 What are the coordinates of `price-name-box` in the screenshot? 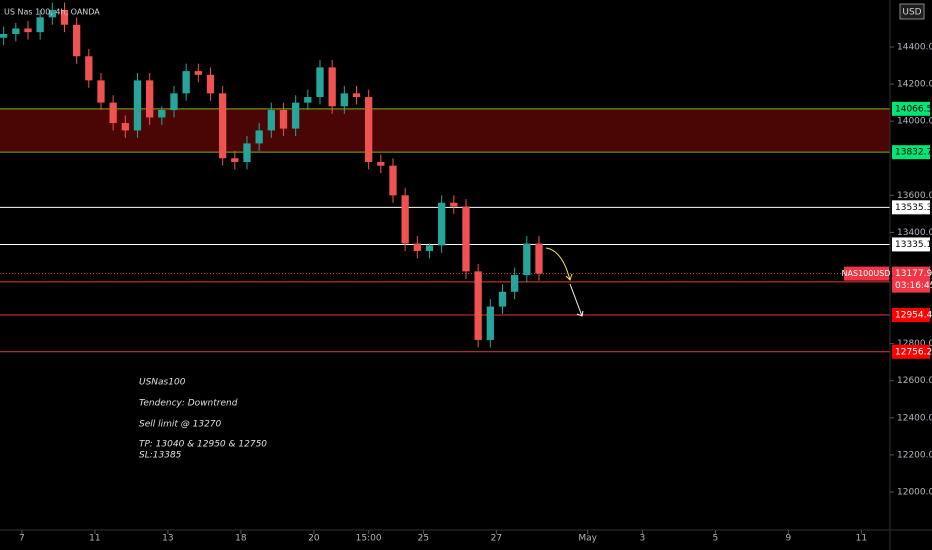 It's located at (866, 273).